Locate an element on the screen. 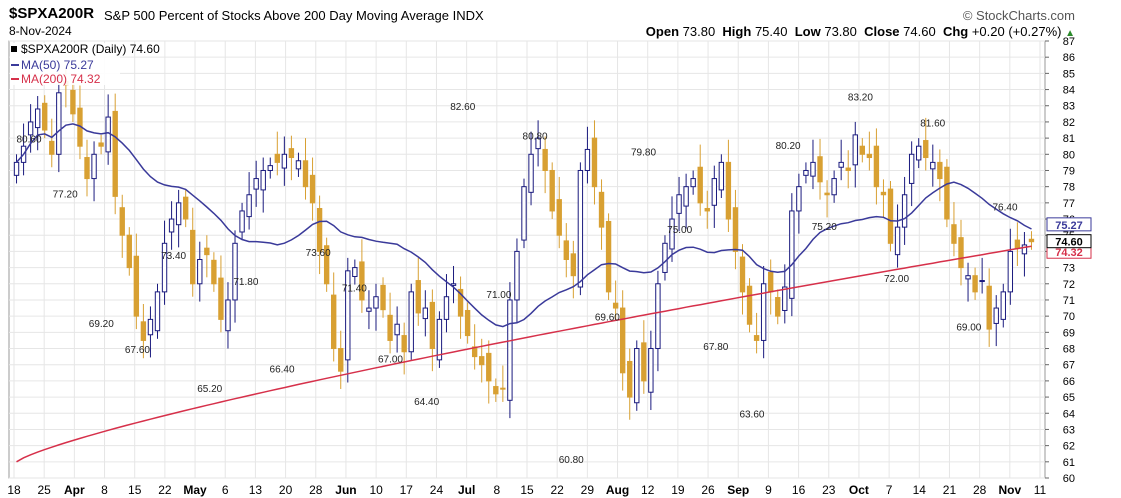  y-tick-label: 62 is located at coordinates (1069, 447).